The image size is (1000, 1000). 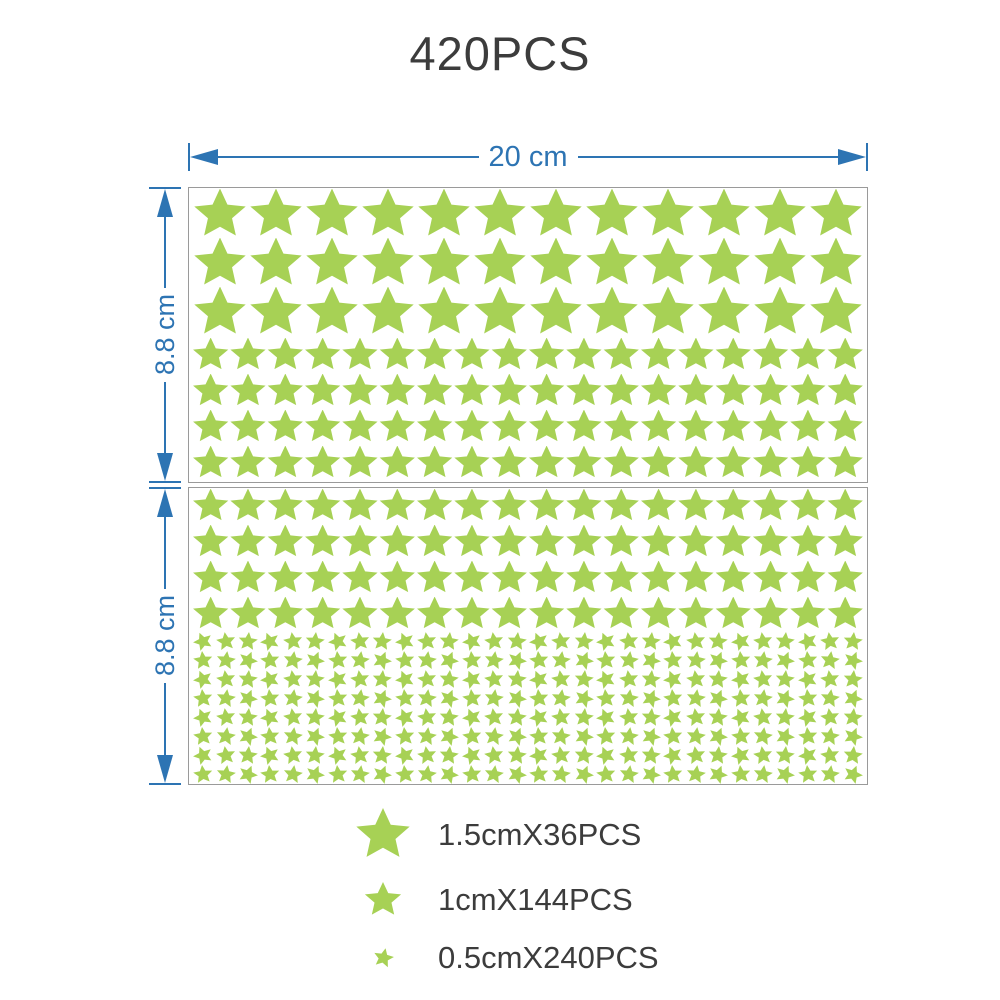 What do you see at coordinates (852, 157) in the screenshot?
I see `arrow-right-icon` at bounding box center [852, 157].